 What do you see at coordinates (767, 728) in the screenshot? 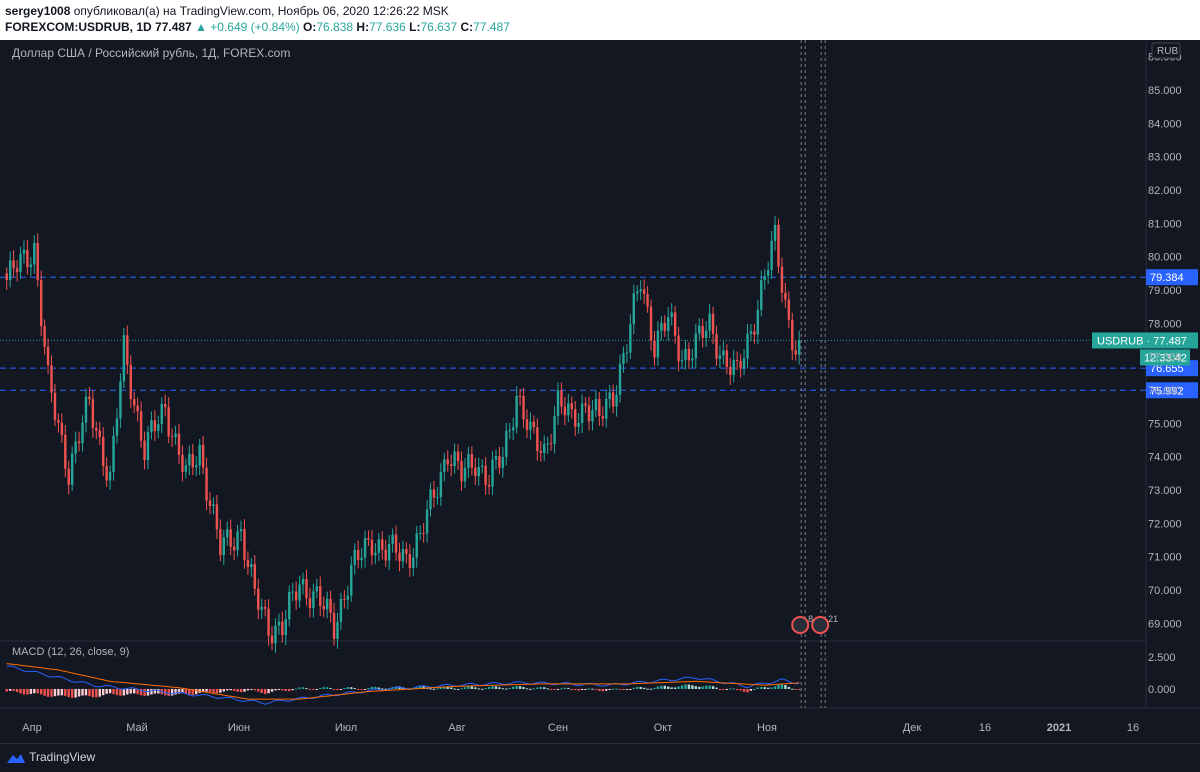
I see `x-tick-label: Ноя` at bounding box center [767, 728].